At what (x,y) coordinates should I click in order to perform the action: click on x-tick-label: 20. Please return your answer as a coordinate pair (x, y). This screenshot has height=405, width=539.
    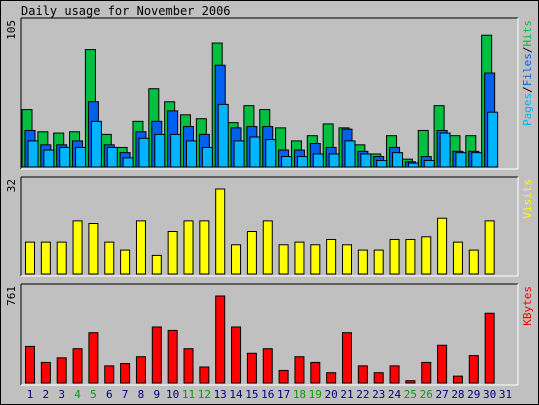
    Looking at the image, I should click on (331, 394).